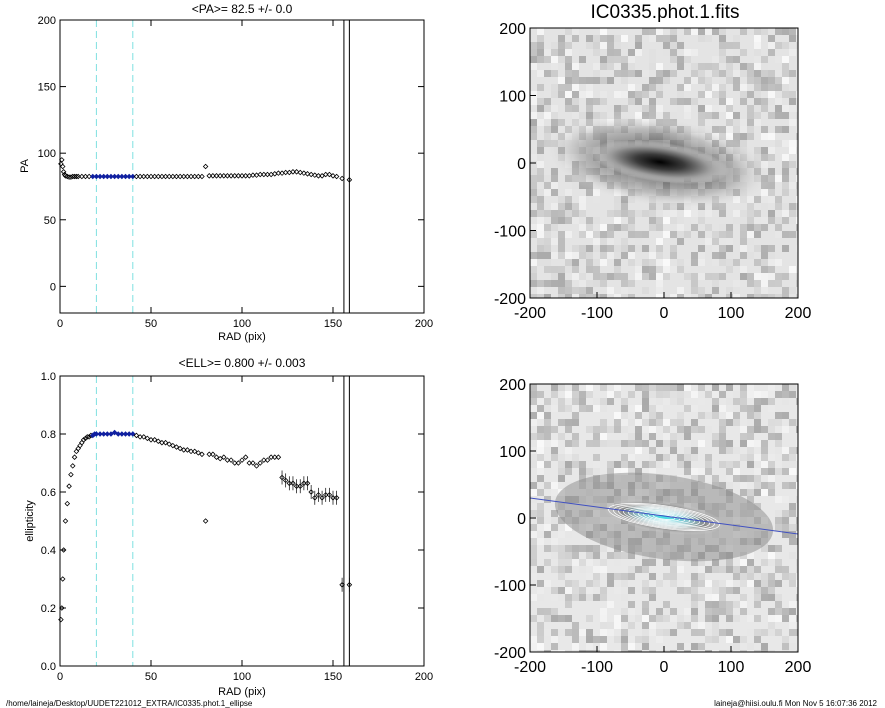  I want to click on x-tick-label: 0, so click(664, 313).